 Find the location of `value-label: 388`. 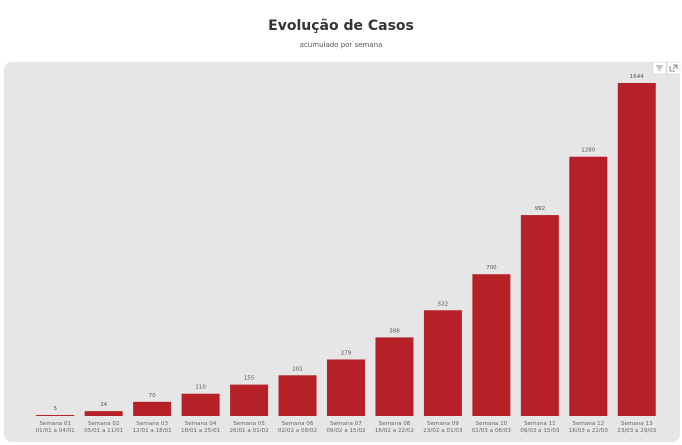

value-label: 388 is located at coordinates (394, 331).